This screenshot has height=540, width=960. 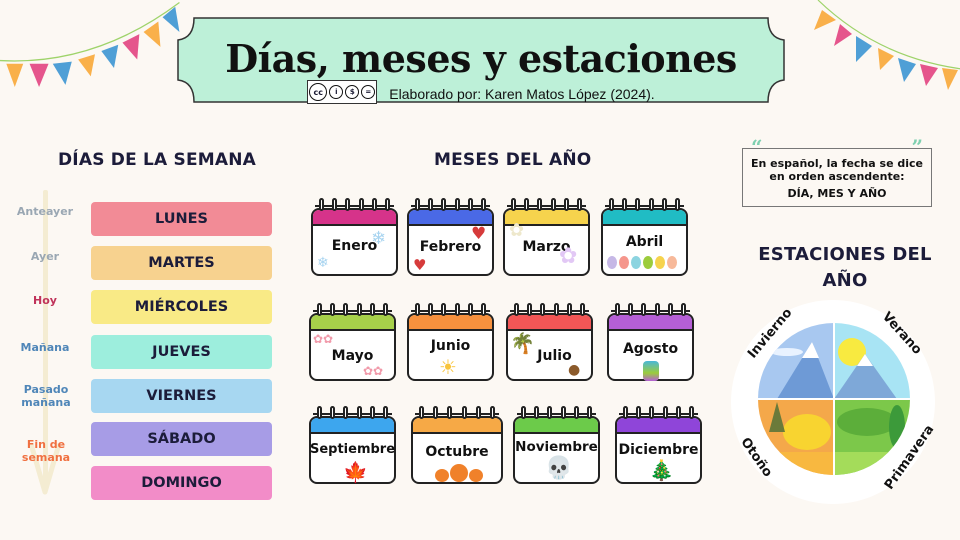 I want to click on month-card-junio: Junio ☀, so click(x=450, y=342).